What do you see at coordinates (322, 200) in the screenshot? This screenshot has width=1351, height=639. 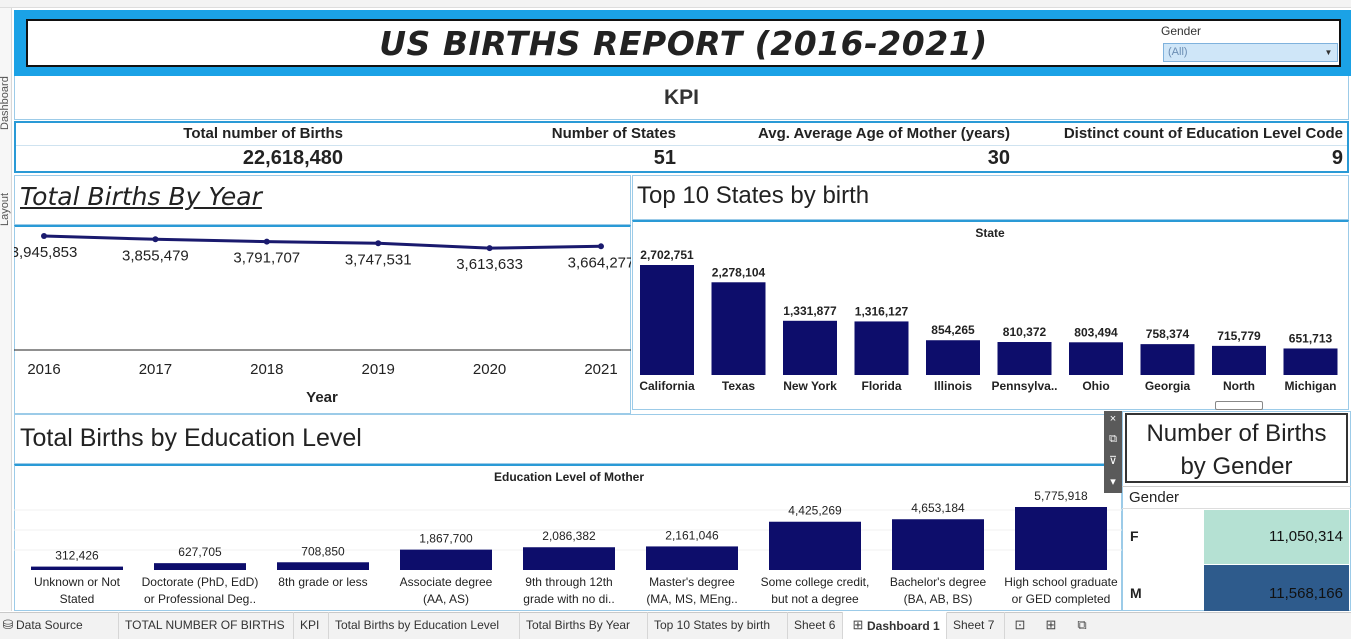 I see `year-panel-header` at bounding box center [322, 200].